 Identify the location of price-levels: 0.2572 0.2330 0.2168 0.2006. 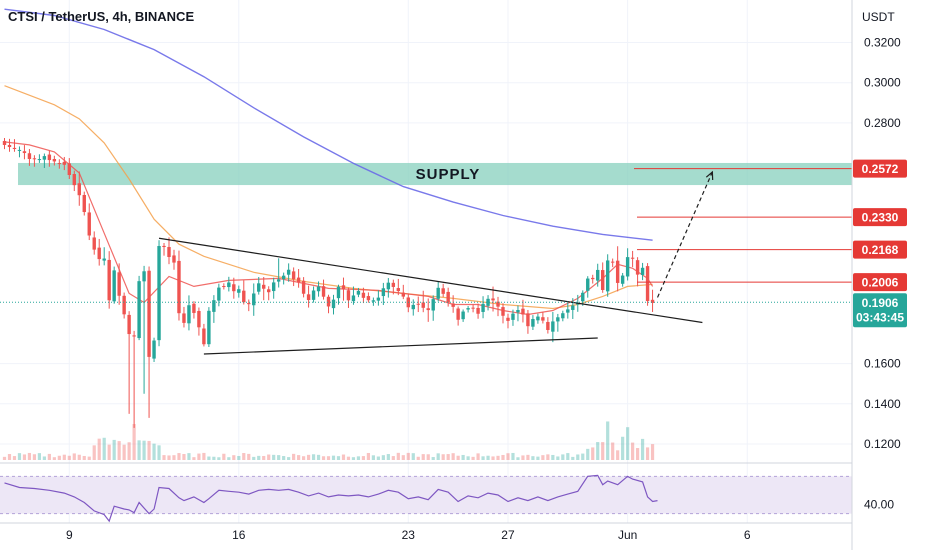
(770, 225).